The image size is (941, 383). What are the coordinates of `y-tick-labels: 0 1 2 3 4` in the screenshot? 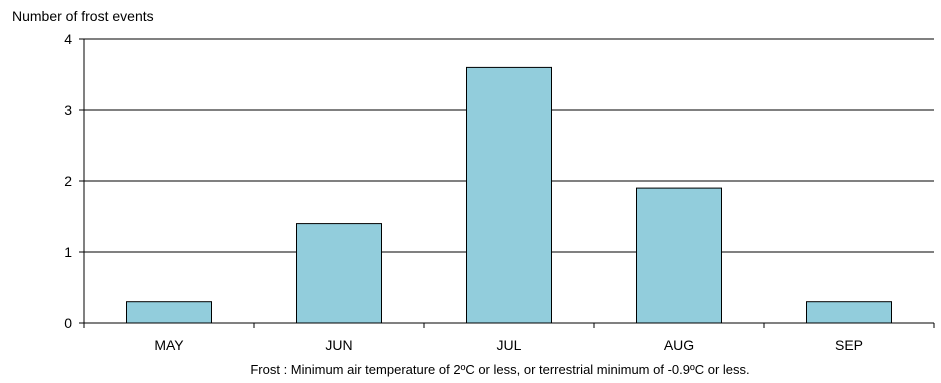 It's located at (68, 181).